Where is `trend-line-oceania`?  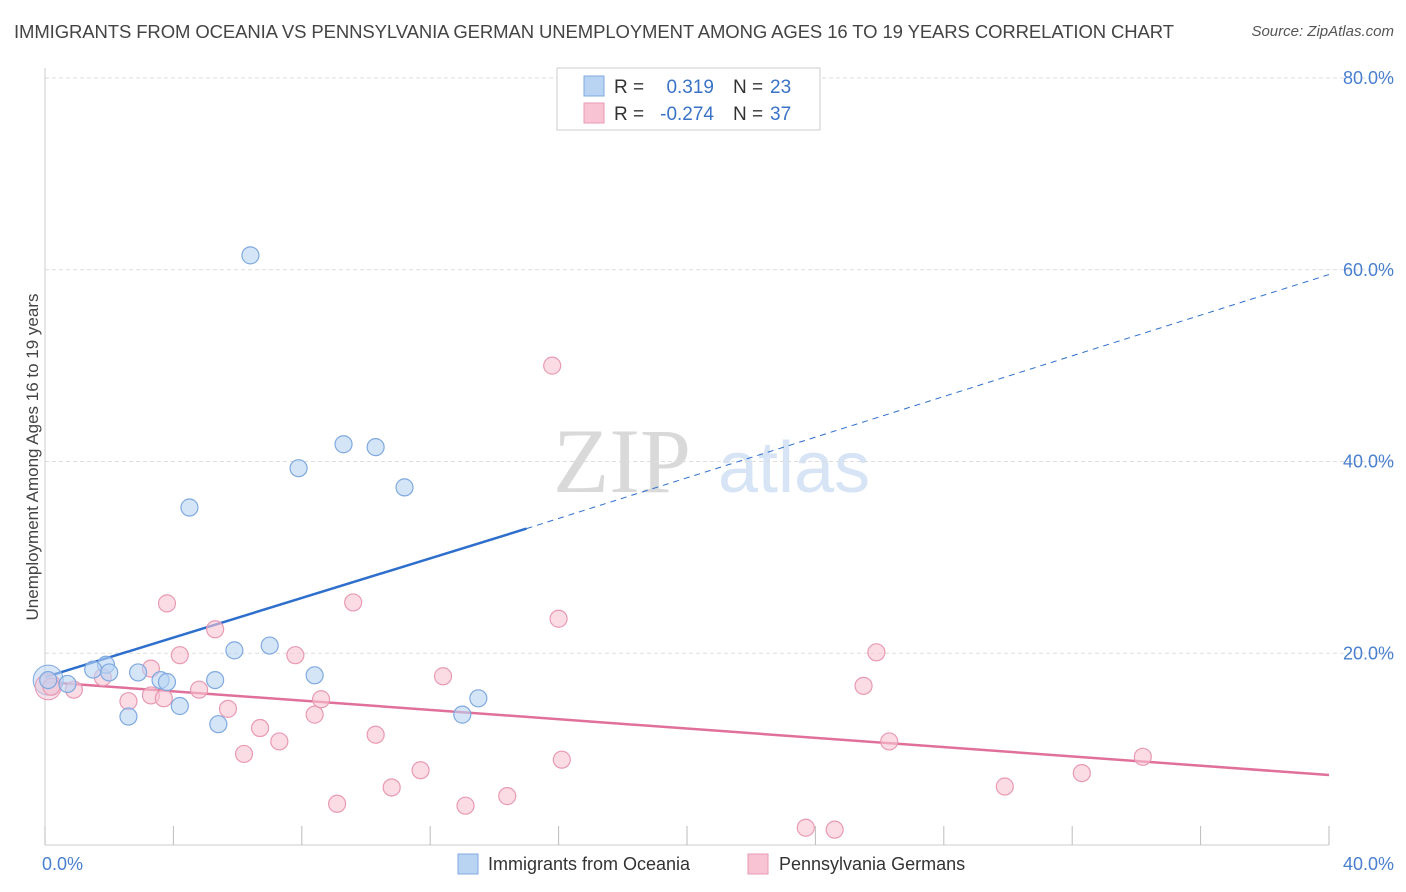 trend-line-oceania is located at coordinates (285, 603).